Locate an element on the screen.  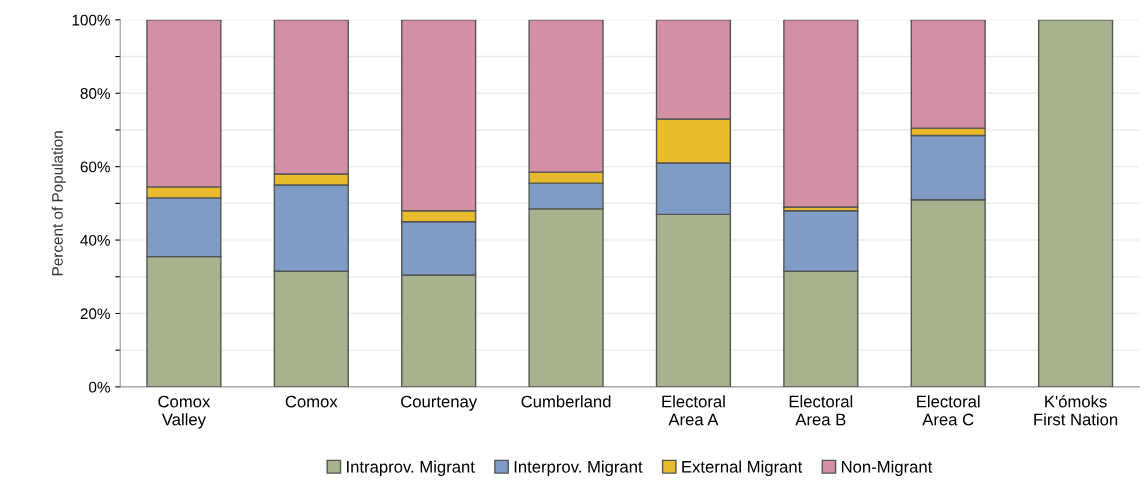
y-tick-label: 0% is located at coordinates (99, 387).